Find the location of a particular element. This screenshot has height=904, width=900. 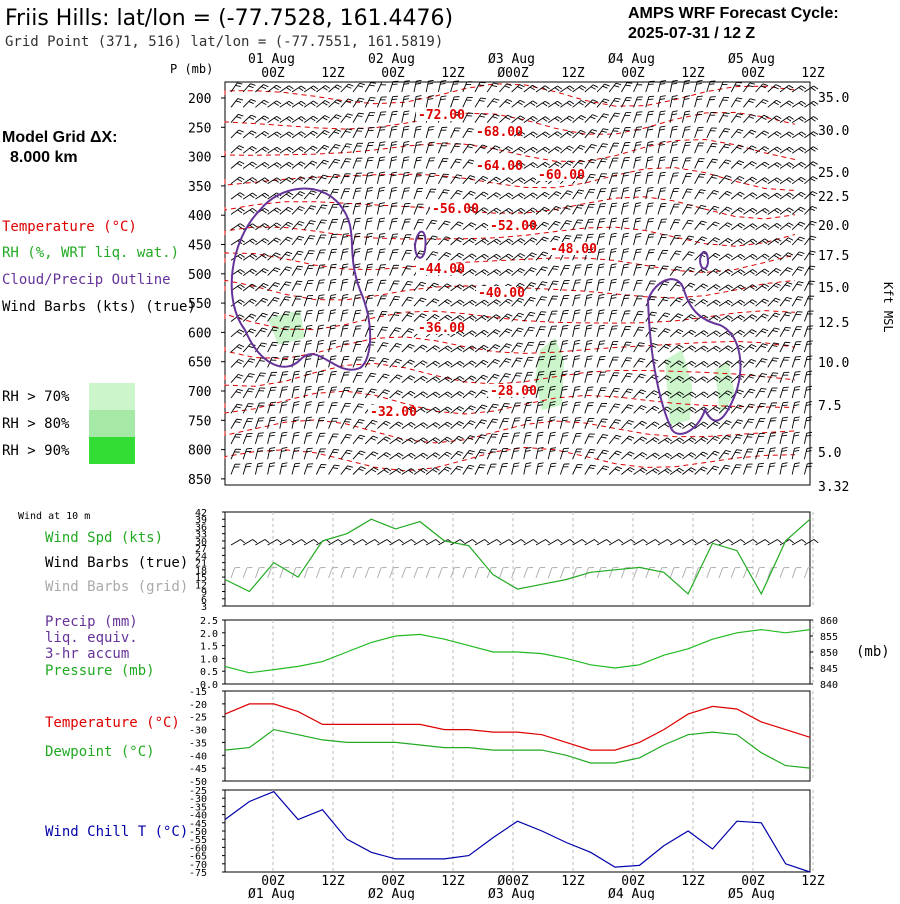

pressure-tick: 845 is located at coordinates (829, 669).